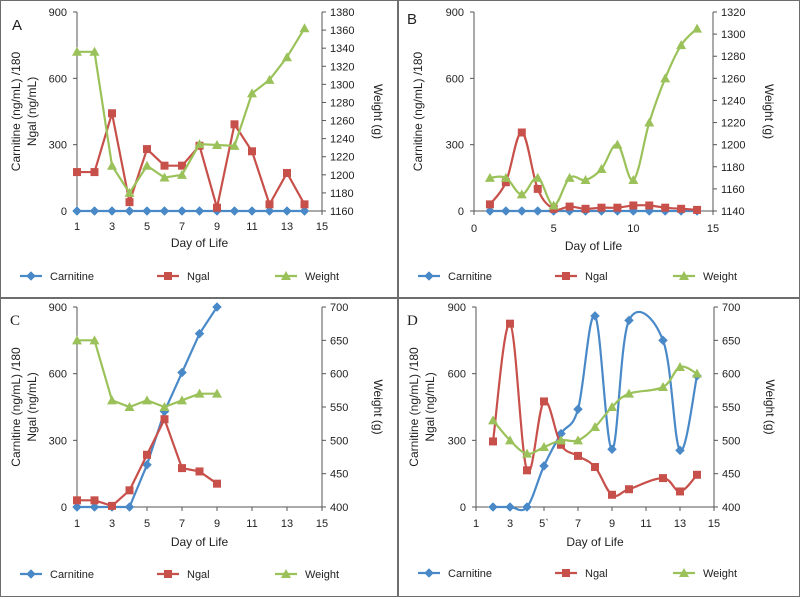  What do you see at coordinates (287, 524) in the screenshot?
I see `x-tick-label: 13` at bounding box center [287, 524].